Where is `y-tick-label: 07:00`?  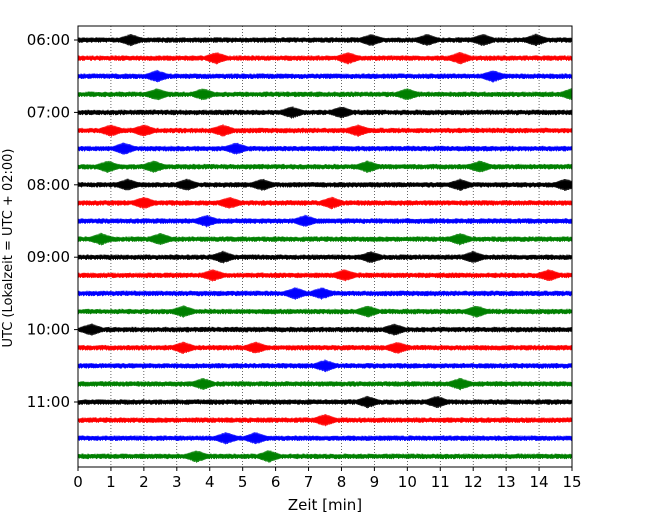 y-tick-label: 07:00 is located at coordinates (48, 112).